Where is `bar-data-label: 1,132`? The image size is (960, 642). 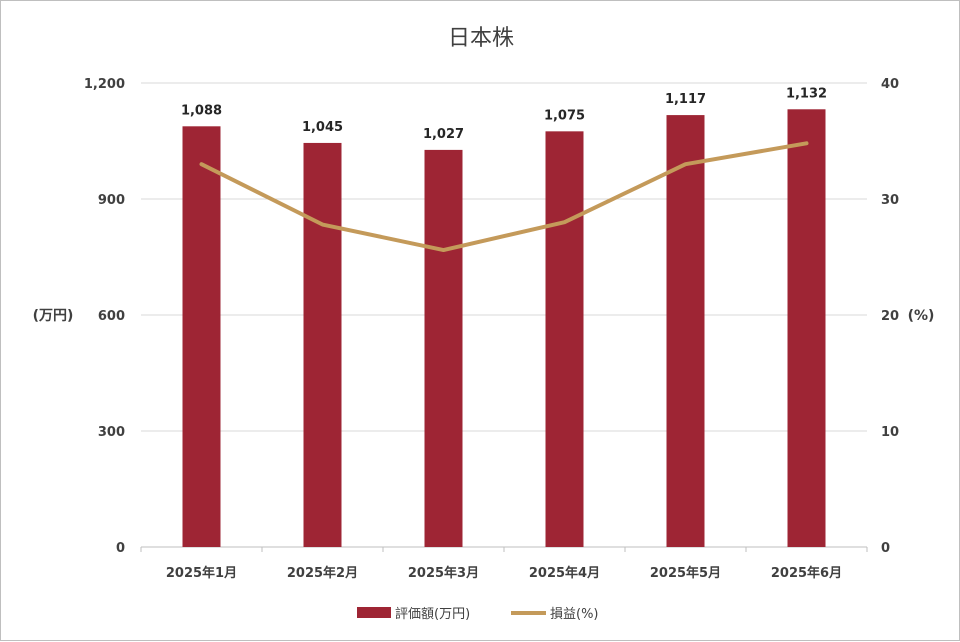 bar-data-label: 1,132 is located at coordinates (806, 93).